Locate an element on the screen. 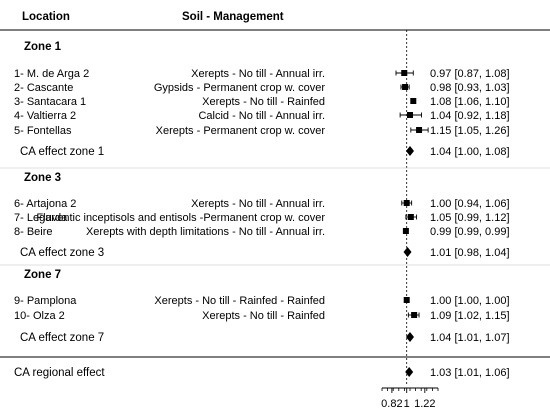 Image resolution: width=550 pixels, height=416 pixels. group-label-zone-2: Zone 7 is located at coordinates (42, 275).